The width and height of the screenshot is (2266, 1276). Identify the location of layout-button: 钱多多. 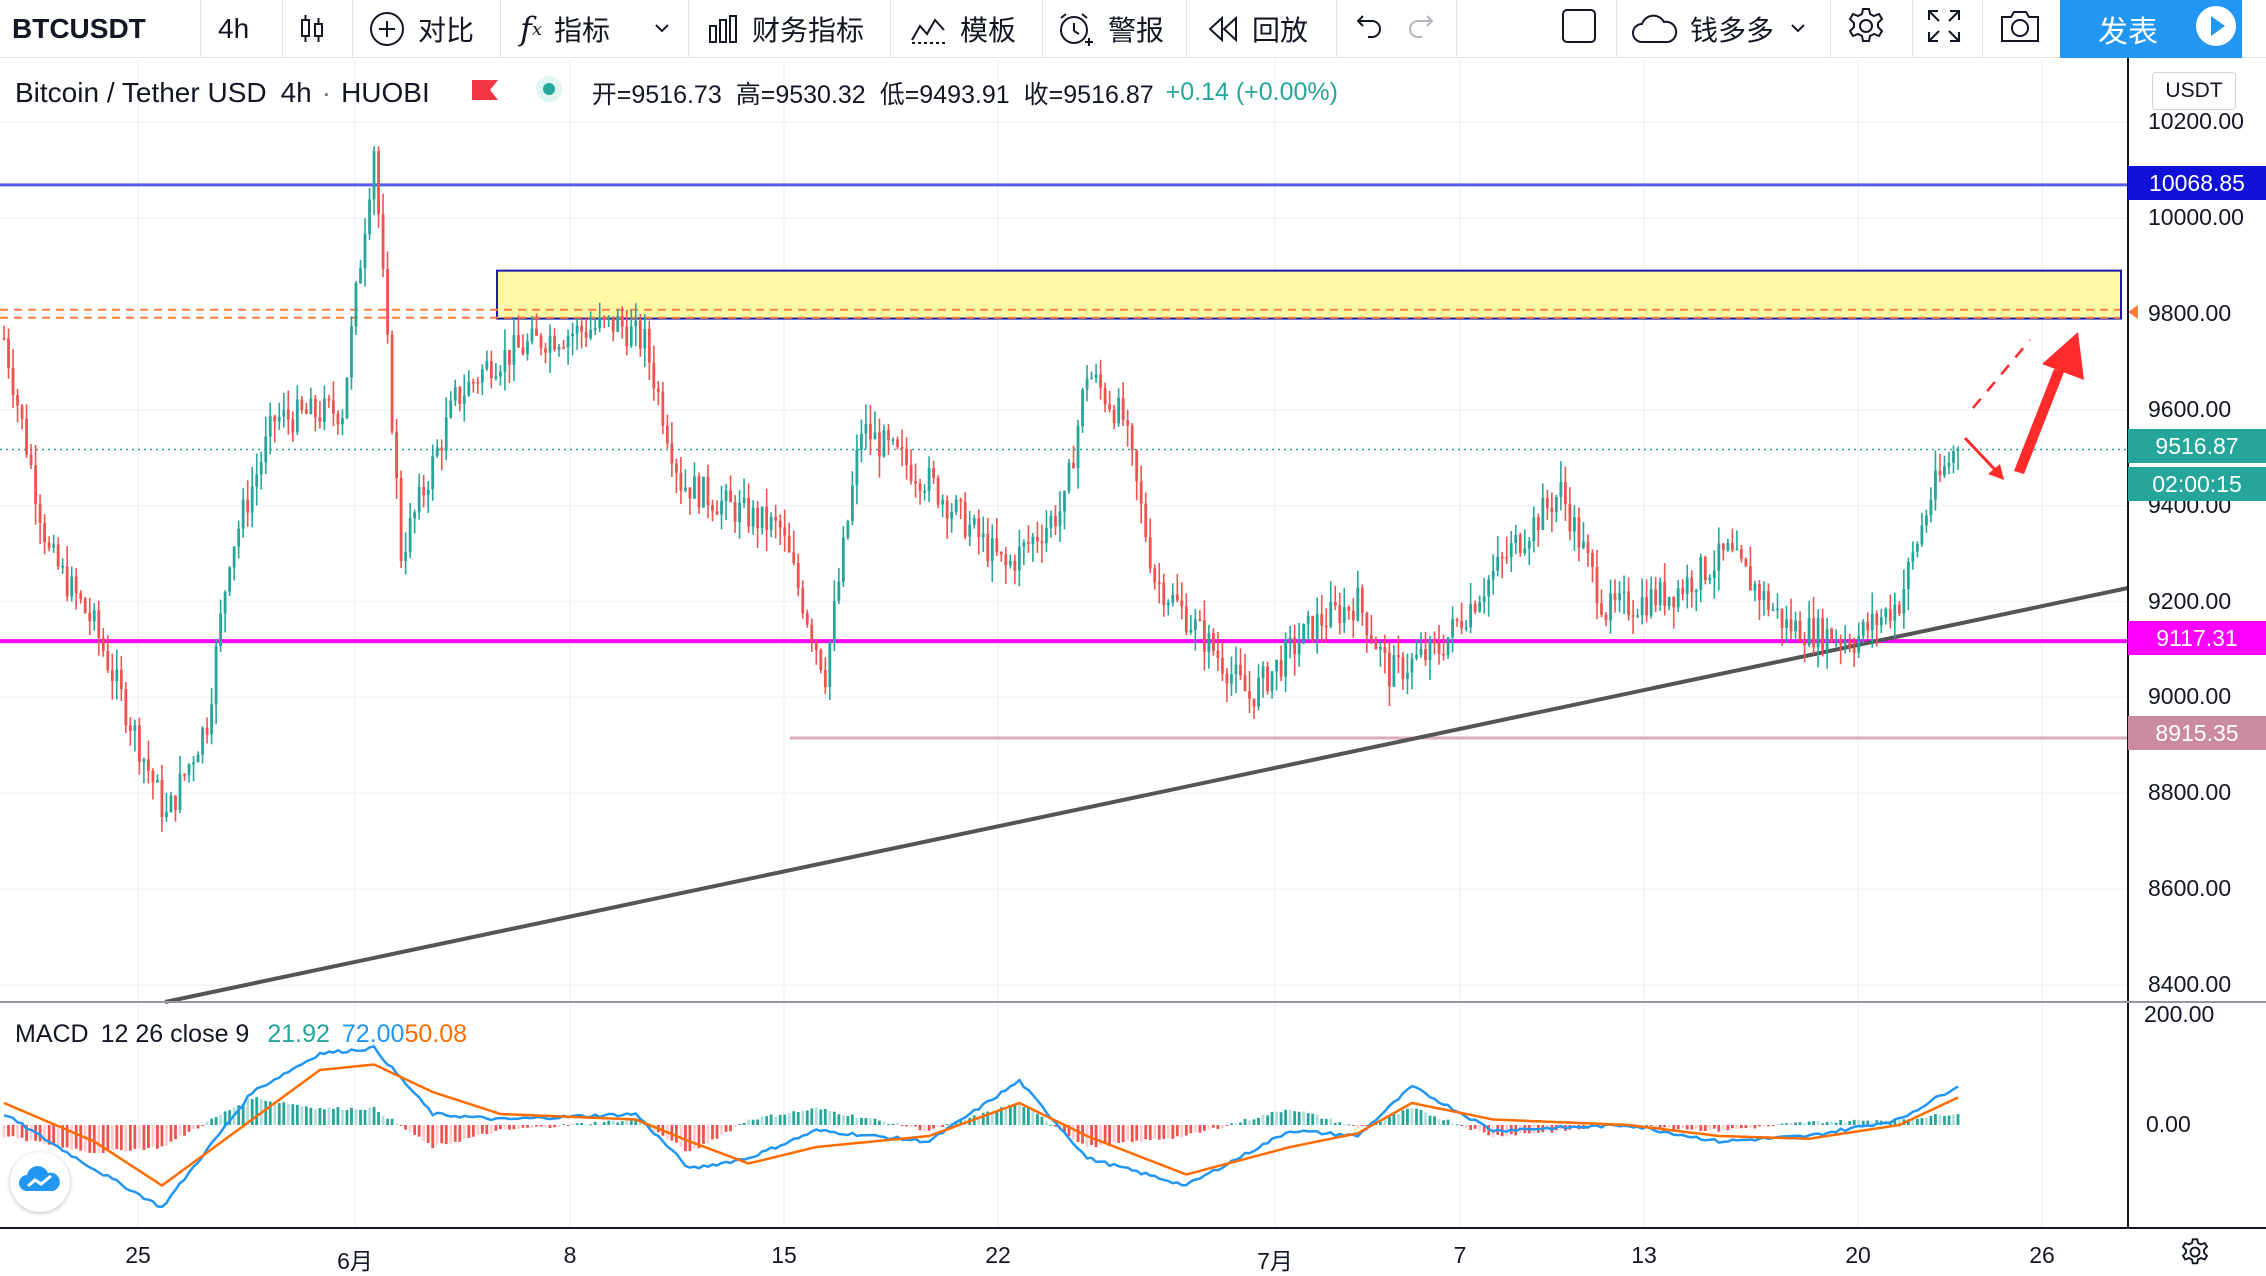
(1719, 29).